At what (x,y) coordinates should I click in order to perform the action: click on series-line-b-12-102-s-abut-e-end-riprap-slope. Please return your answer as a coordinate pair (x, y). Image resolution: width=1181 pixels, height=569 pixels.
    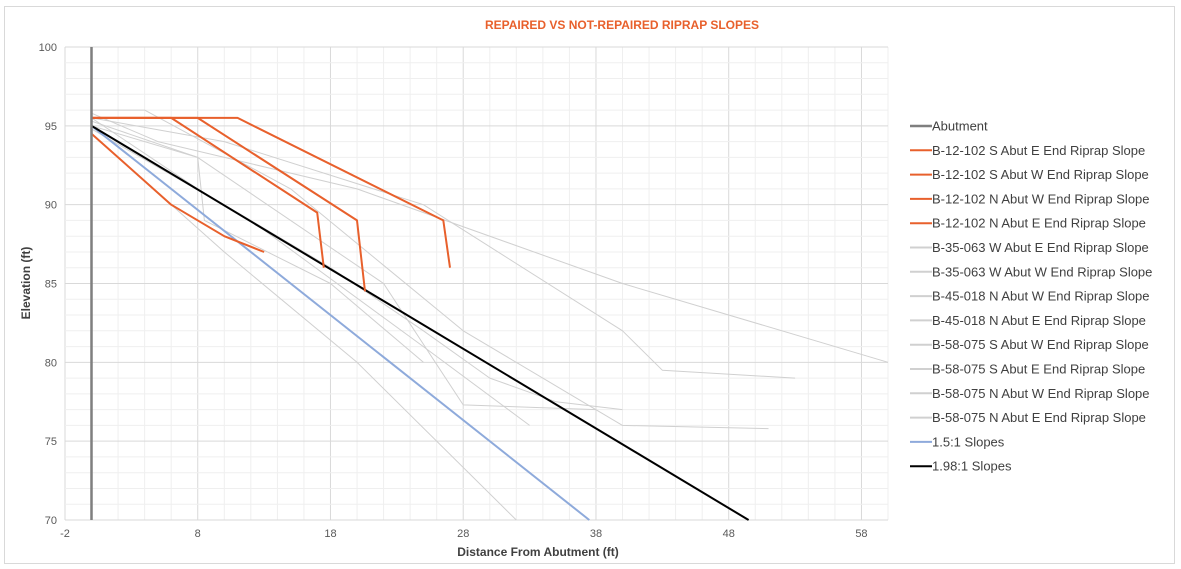
    Looking at the image, I should click on (271, 192).